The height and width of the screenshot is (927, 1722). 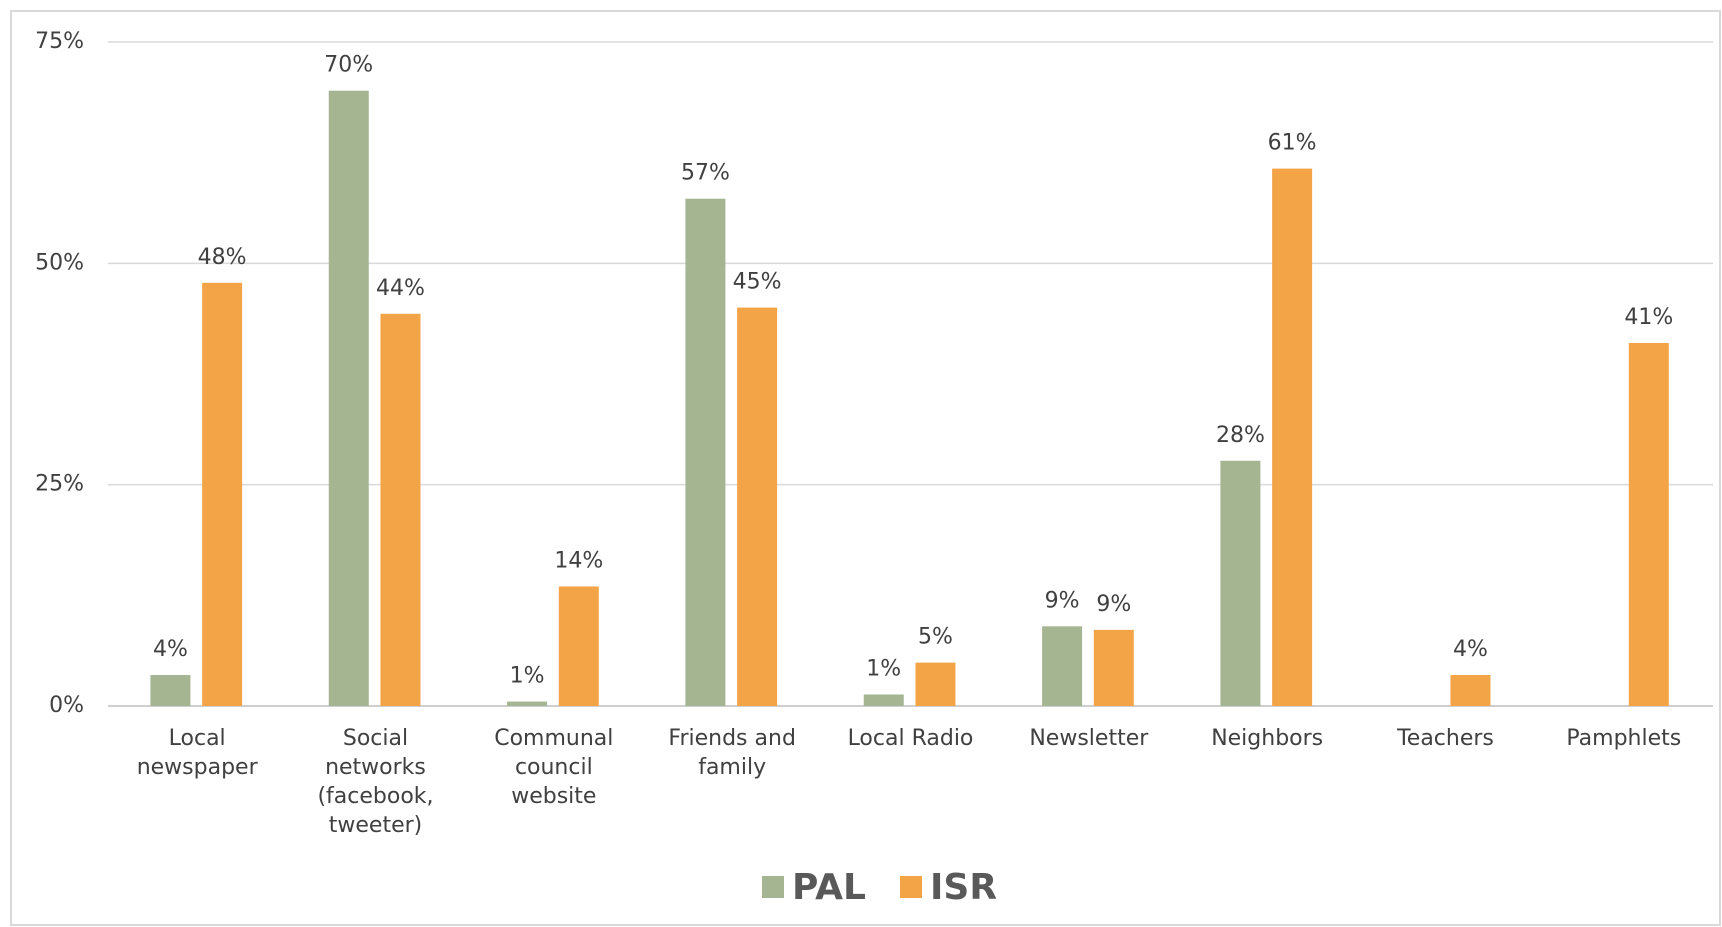 What do you see at coordinates (59, 262) in the screenshot?
I see `y-tick-label: 50%` at bounding box center [59, 262].